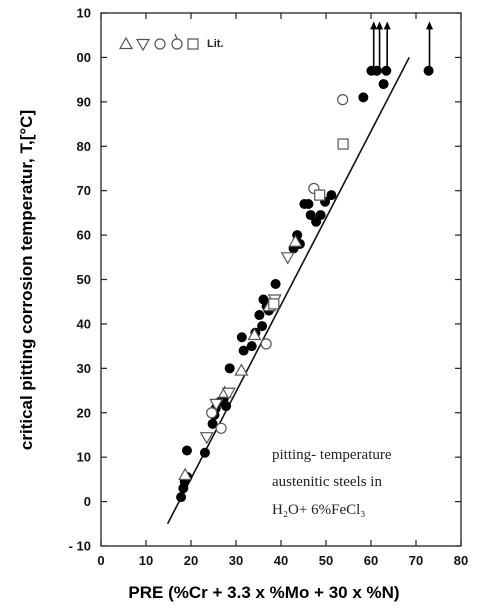 The image size is (478, 613). I want to click on y-tick-label: 60, so click(84, 235).